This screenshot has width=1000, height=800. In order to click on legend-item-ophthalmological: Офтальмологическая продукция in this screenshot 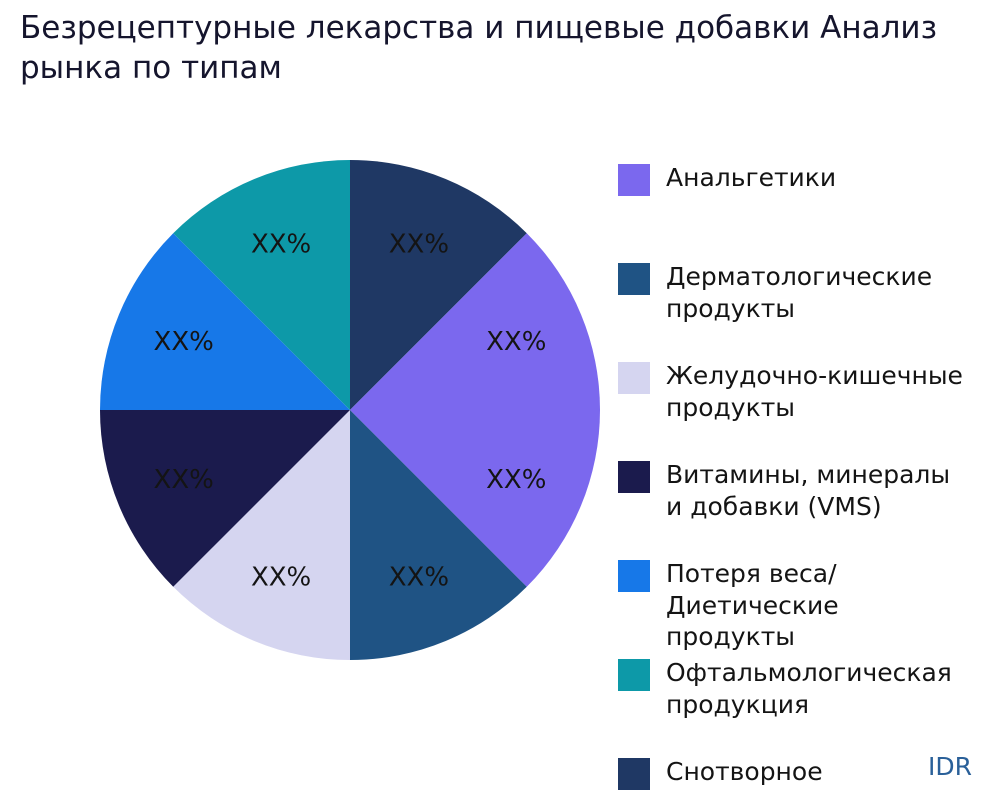, I will do `click(809, 706)`.